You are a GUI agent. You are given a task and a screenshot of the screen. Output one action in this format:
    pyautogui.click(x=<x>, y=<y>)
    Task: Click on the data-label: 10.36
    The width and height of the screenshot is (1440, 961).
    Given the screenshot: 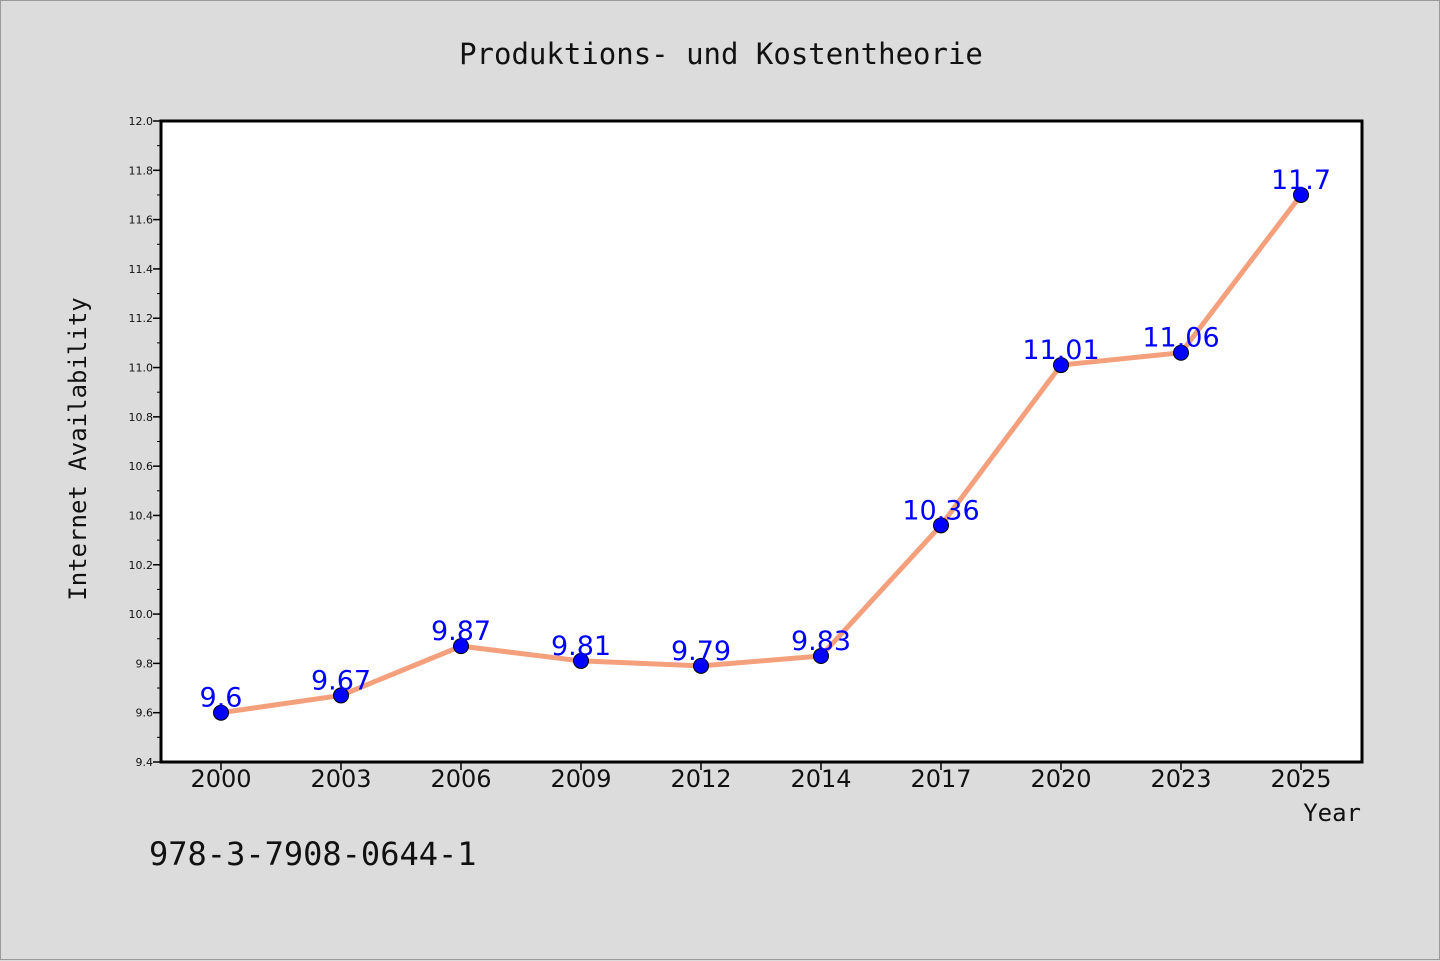 What is the action you would take?
    pyautogui.click(x=940, y=510)
    